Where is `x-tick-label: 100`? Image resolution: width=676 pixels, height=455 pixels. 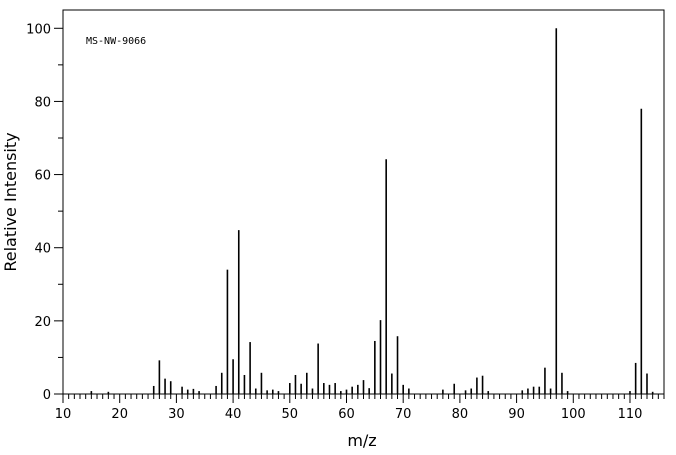 x-tick-label: 100 is located at coordinates (573, 414).